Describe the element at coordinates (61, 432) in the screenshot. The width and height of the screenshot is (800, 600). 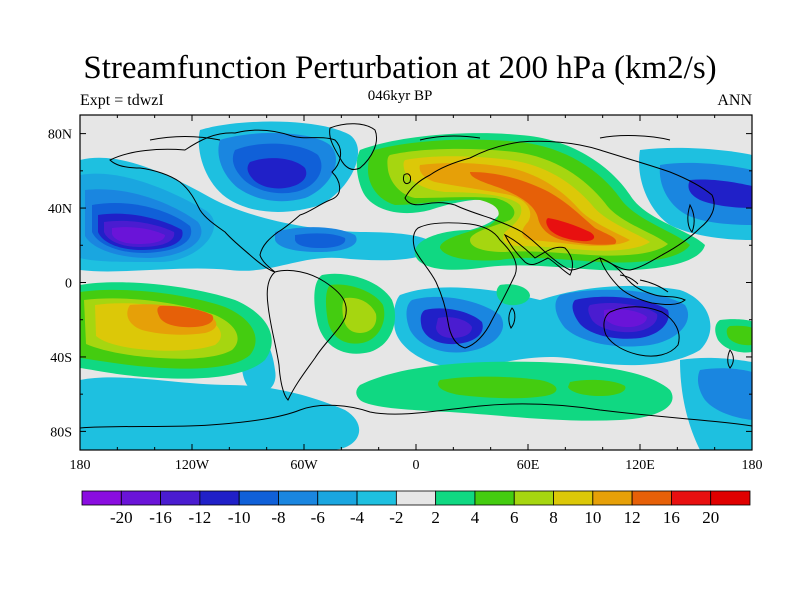
I see `y-tick-label: 80S` at that location.